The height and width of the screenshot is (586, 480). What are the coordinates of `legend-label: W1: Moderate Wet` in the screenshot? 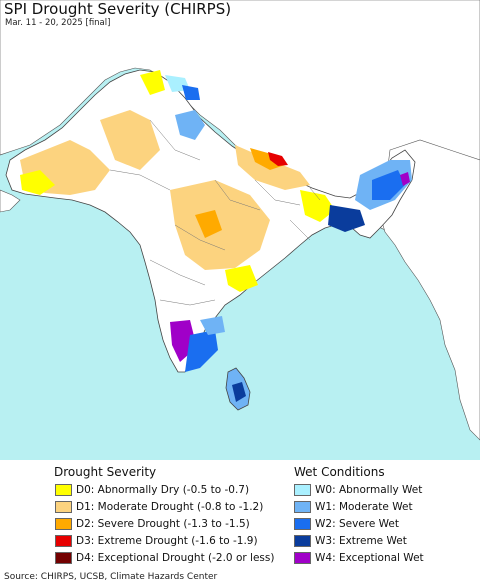 It's located at (364, 507).